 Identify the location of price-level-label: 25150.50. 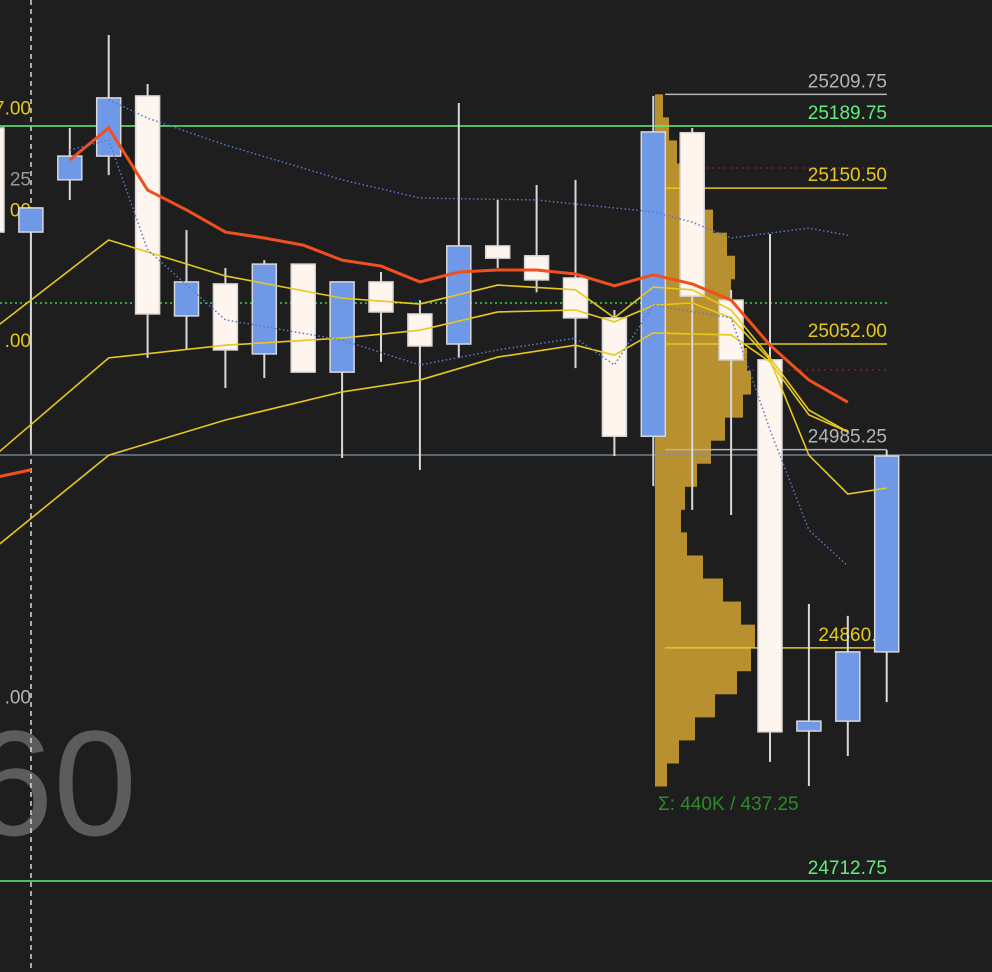
(847, 175).